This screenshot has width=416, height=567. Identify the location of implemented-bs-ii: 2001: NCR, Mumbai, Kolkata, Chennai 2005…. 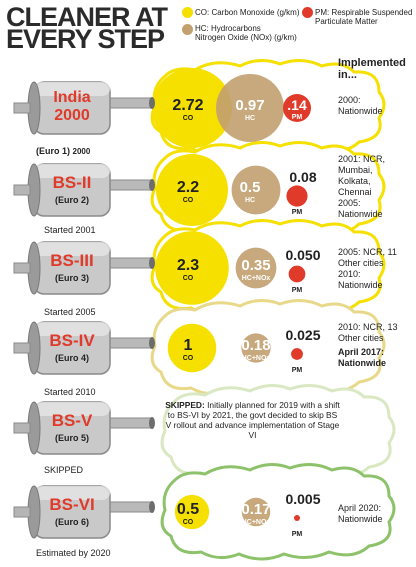
(362, 186).